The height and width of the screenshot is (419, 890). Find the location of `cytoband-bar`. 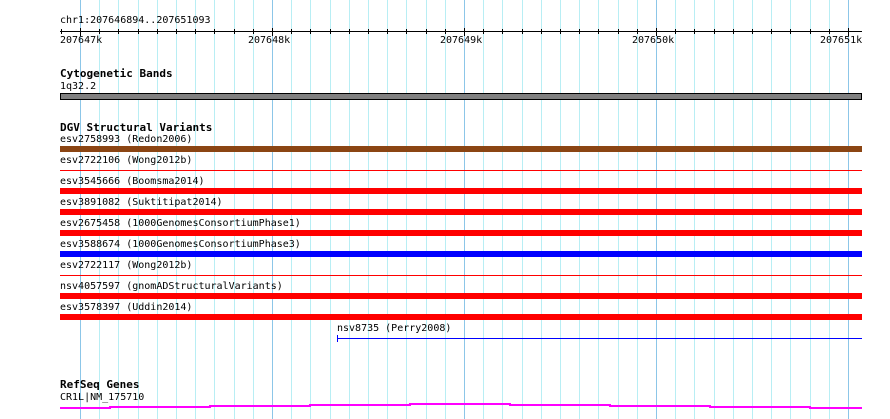

cytoband-bar is located at coordinates (461, 96).